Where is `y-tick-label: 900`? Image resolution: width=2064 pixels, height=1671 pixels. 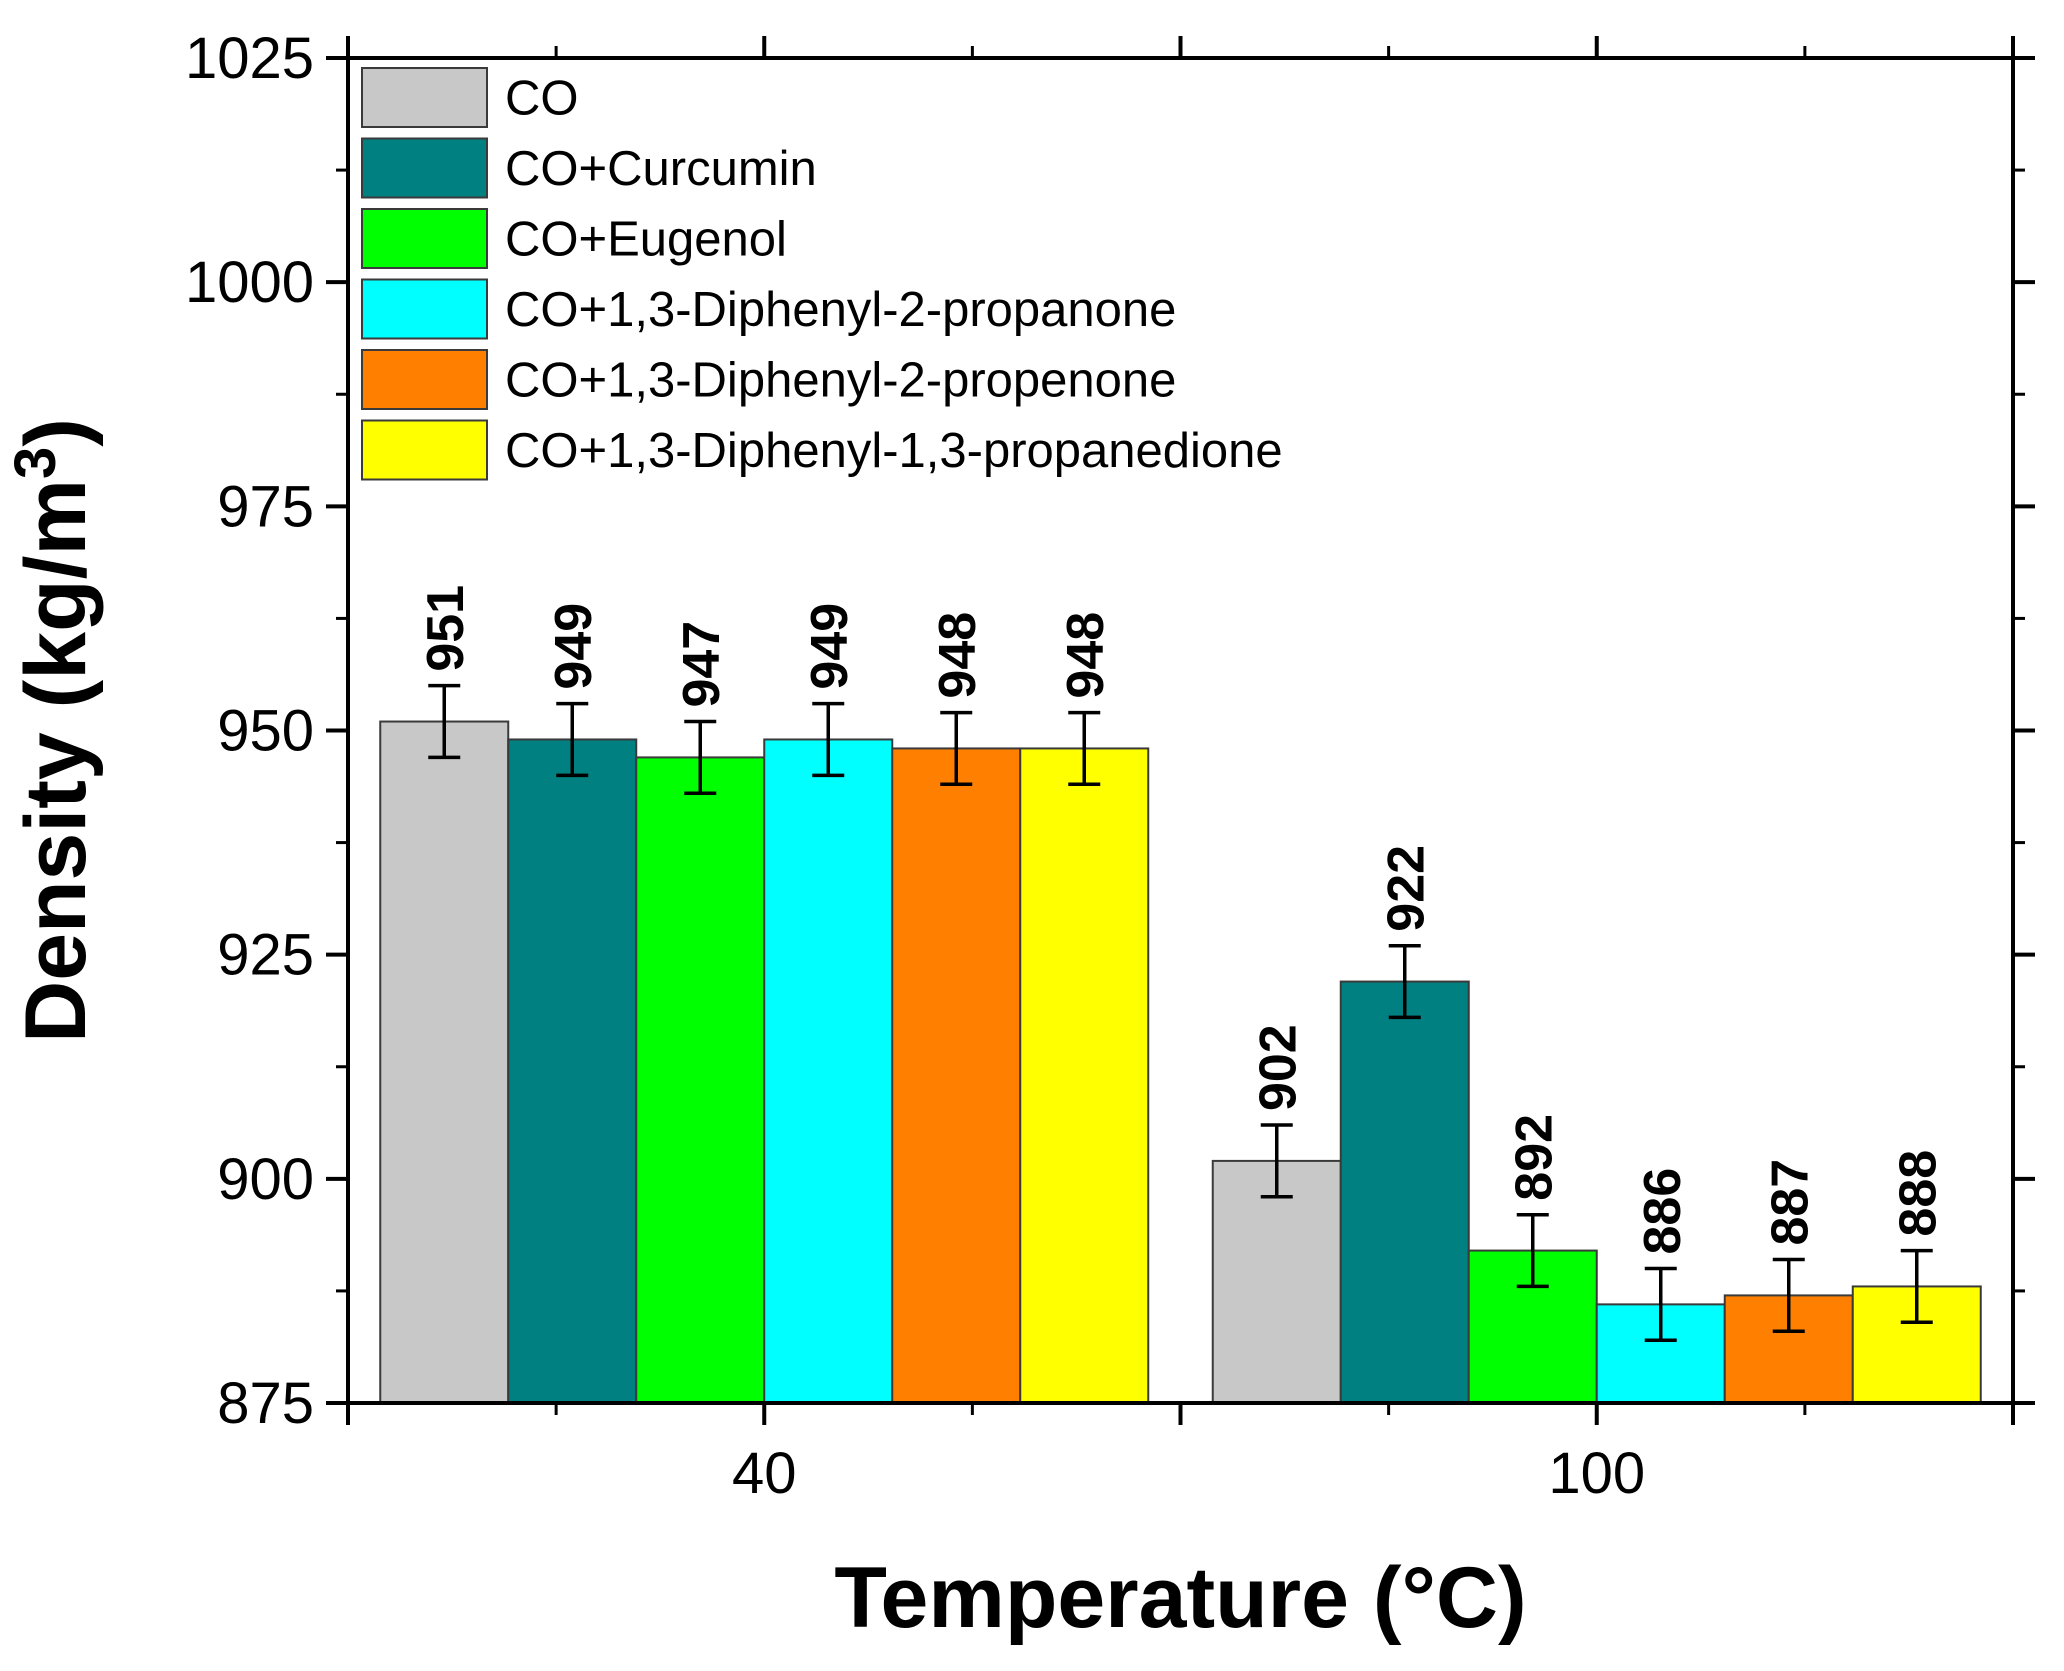 y-tick-label: 900 is located at coordinates (265, 1179).